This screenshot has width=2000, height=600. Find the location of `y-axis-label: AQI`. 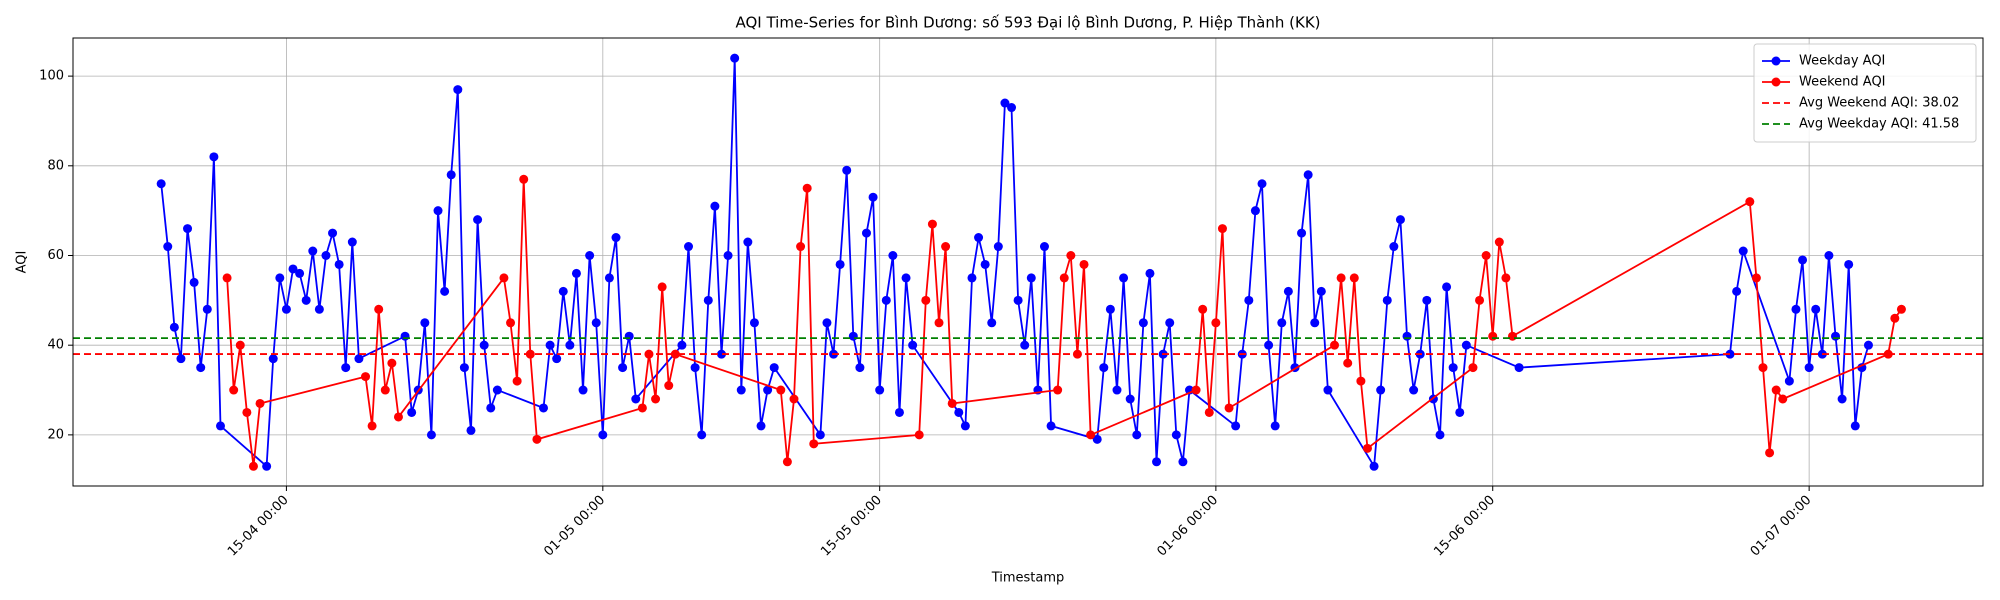

y-axis-label: AQI is located at coordinates (22, 262).